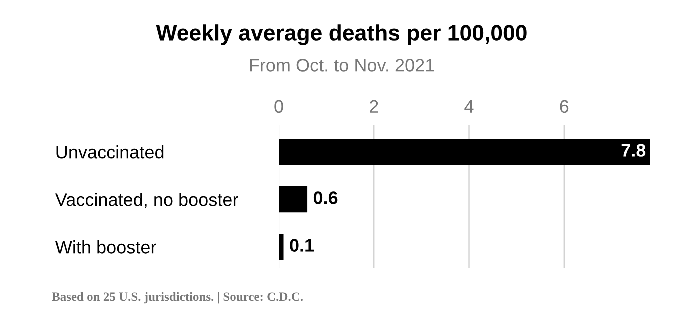  What do you see at coordinates (342, 65) in the screenshot?
I see `chart-subtitle: From Oct. to Nov. 2021` at bounding box center [342, 65].